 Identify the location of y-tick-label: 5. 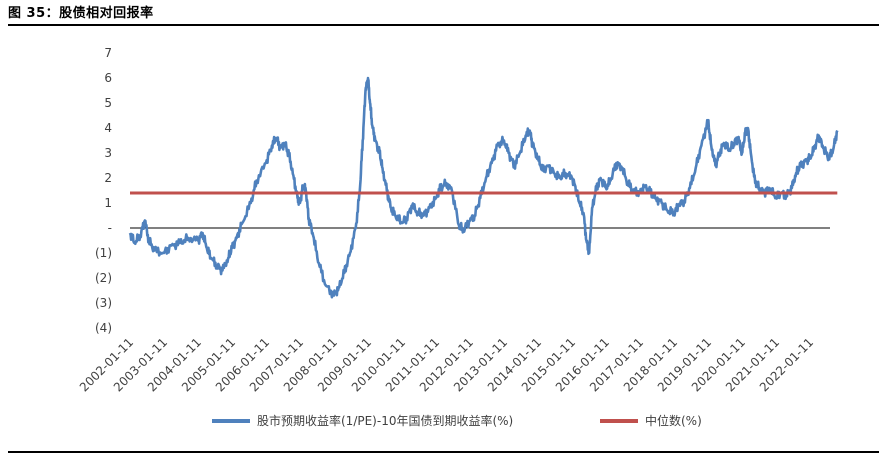
(108, 103).